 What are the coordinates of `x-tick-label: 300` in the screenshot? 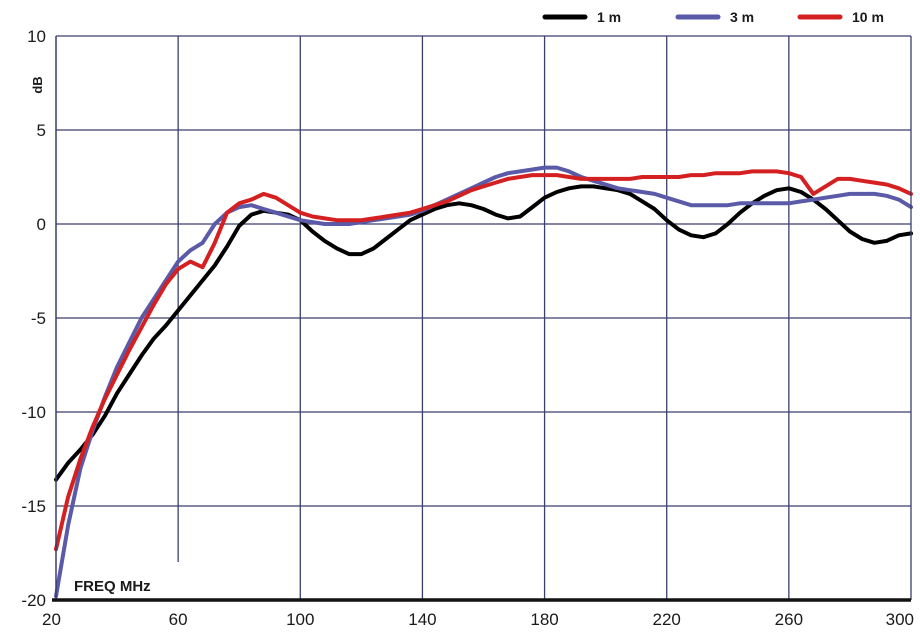 It's located at (900, 619).